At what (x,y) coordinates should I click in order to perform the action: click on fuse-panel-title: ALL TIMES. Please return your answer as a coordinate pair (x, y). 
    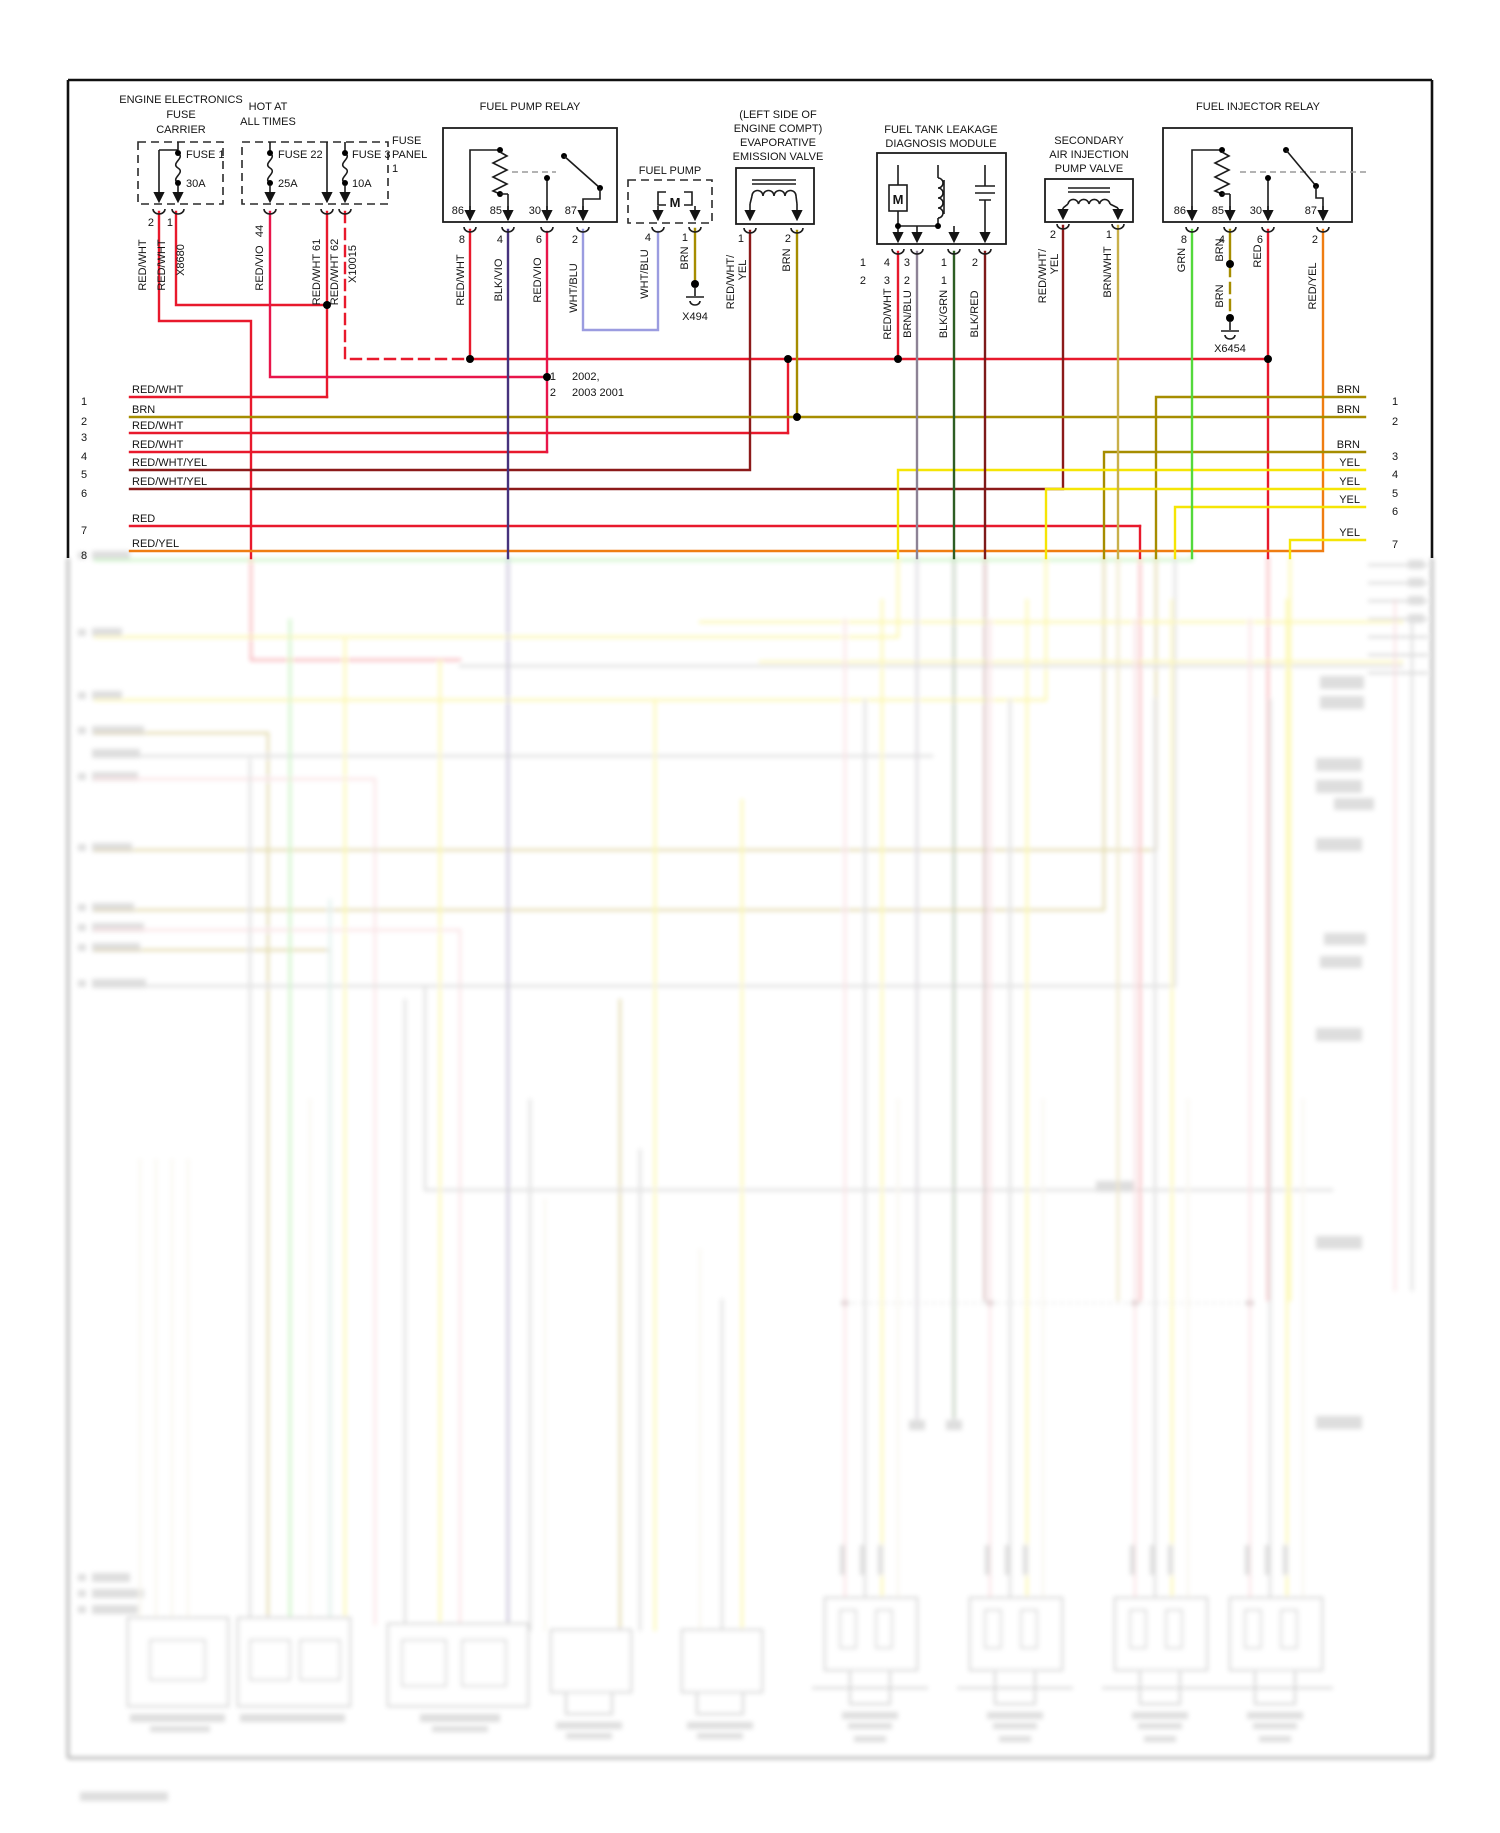
    Looking at the image, I should click on (268, 122).